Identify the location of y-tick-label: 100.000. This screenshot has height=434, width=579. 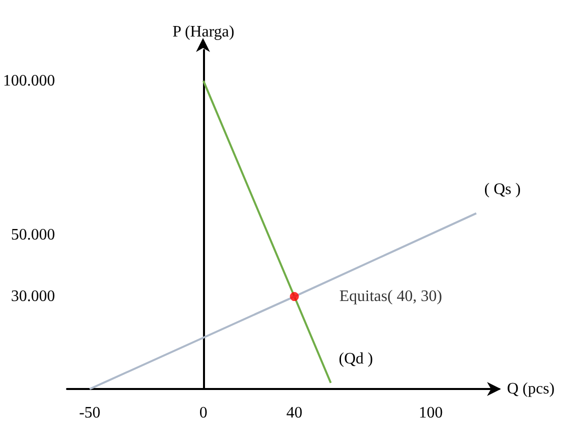
(29, 81).